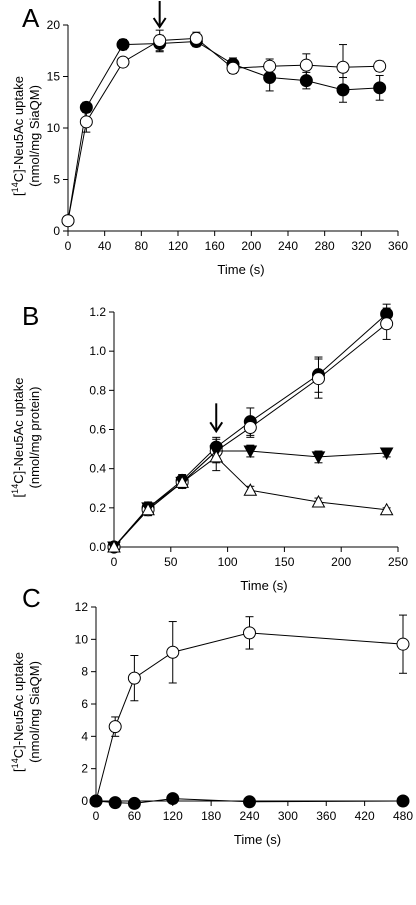 Image resolution: width=416 pixels, height=905 pixels. Describe the element at coordinates (171, 562) in the screenshot. I see `x-tick-label: 50` at that location.